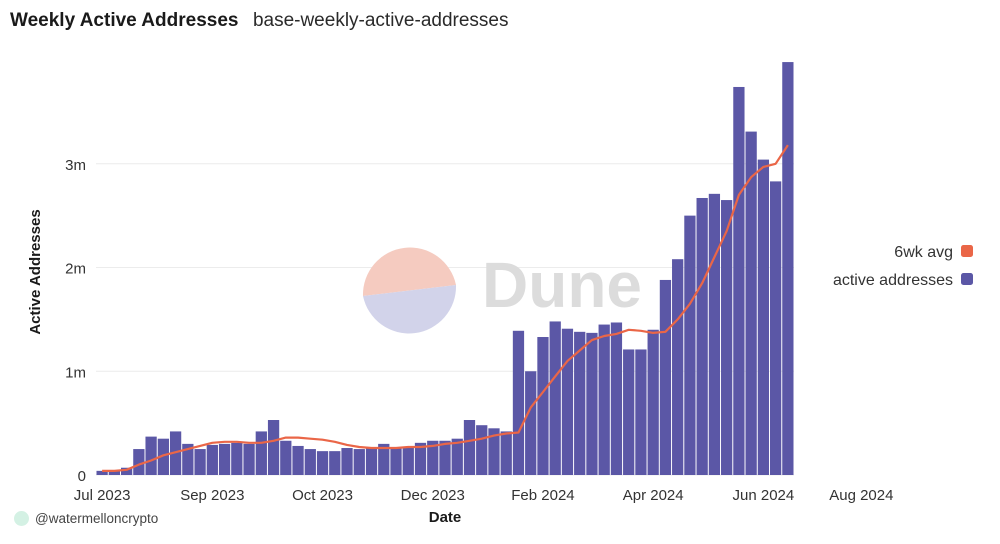 The width and height of the screenshot is (1000, 544). Describe the element at coordinates (124, 20) in the screenshot. I see `chart-title: Weekly Active Addresses` at that location.